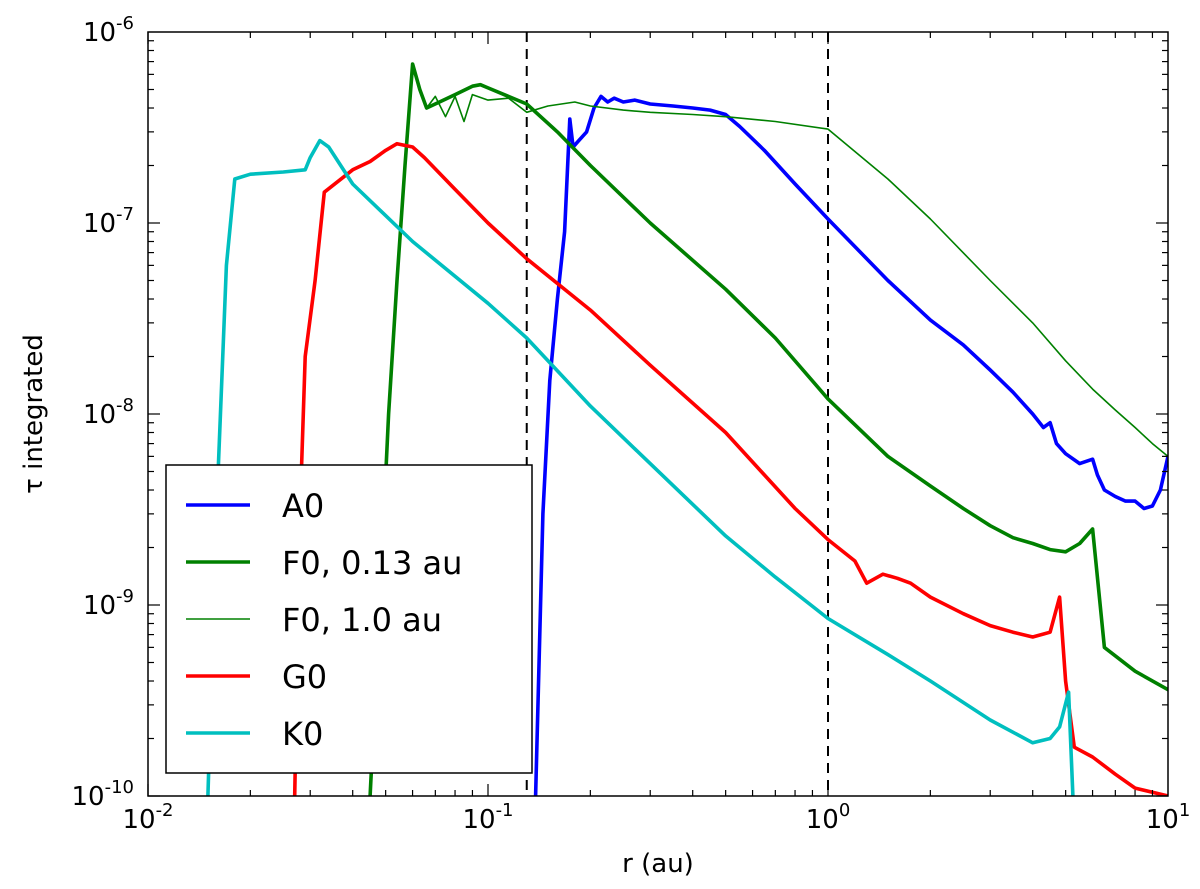 The height and width of the screenshot is (889, 1200). What do you see at coordinates (658, 864) in the screenshot?
I see `x-axis-label: r (au)` at bounding box center [658, 864].